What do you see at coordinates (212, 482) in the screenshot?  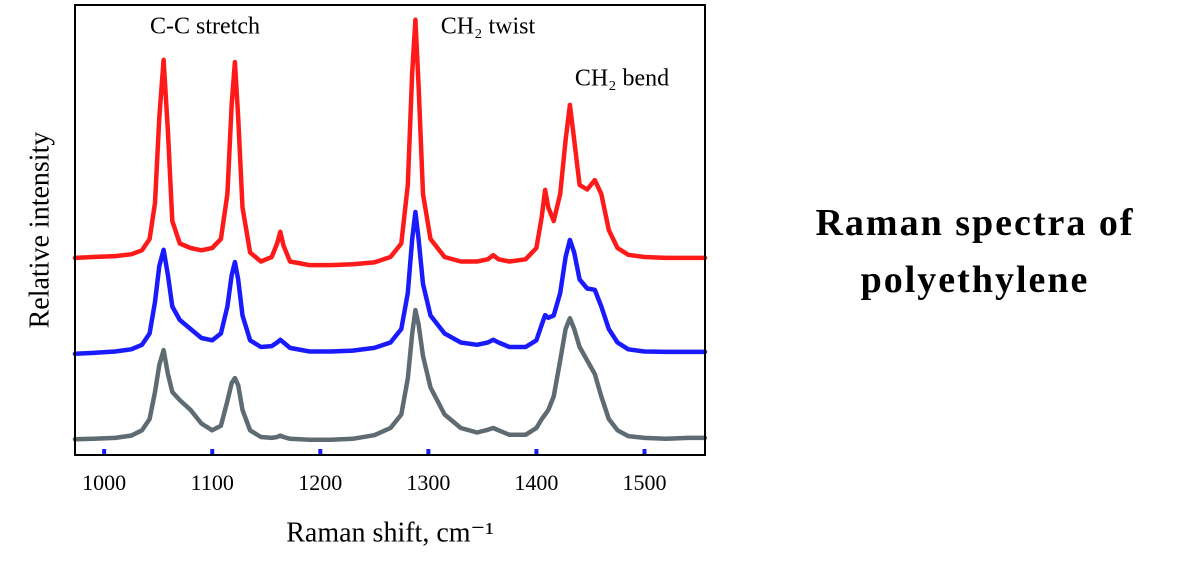 I see `x-tick-label: 1100` at bounding box center [212, 482].